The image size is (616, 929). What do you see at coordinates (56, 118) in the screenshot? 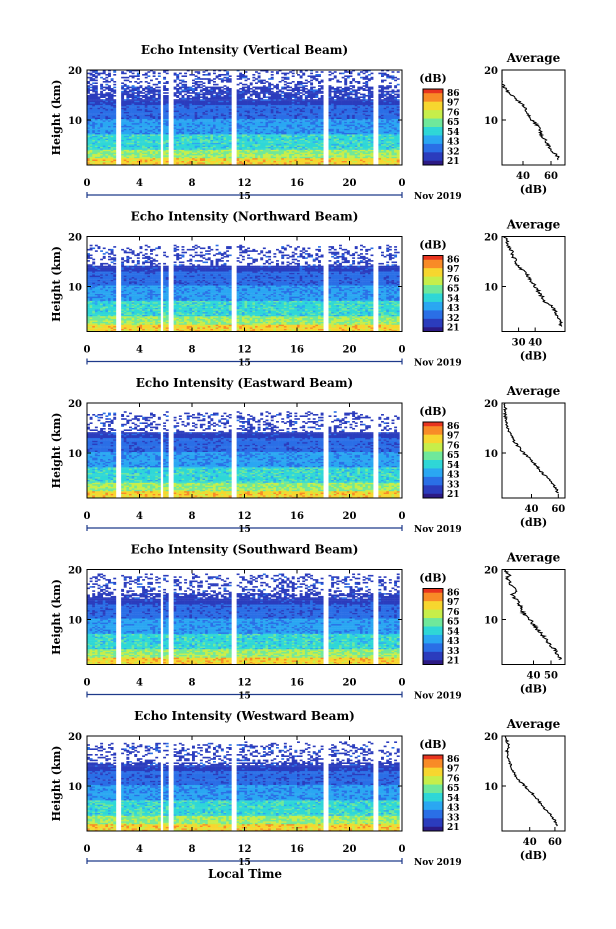
I see `y-axis-label: Height (km)` at bounding box center [56, 118].